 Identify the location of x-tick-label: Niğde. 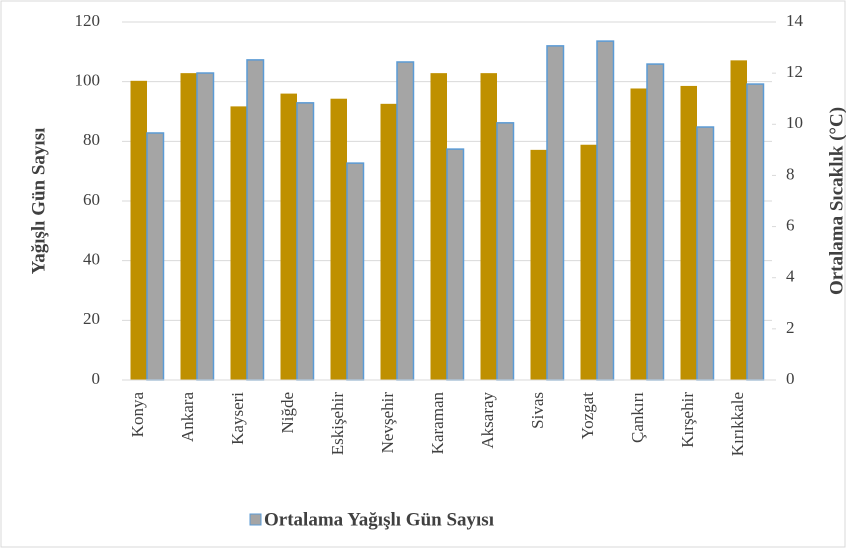
(287, 413).